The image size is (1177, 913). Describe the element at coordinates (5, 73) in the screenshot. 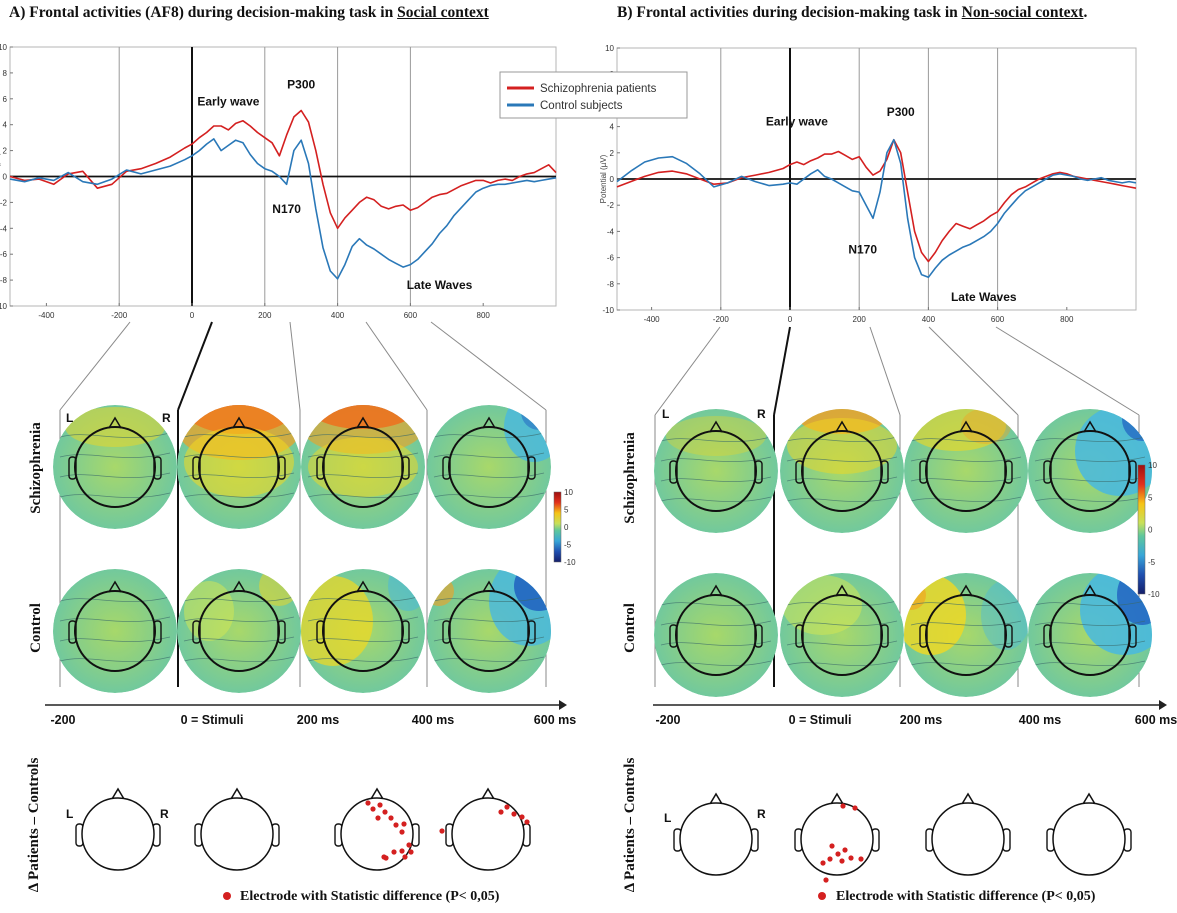

I see `y-tick-label: 8` at that location.